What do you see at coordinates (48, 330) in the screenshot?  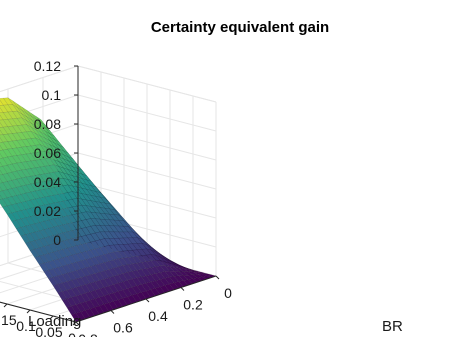 I see `y-tick-label: 0.05` at bounding box center [48, 330].